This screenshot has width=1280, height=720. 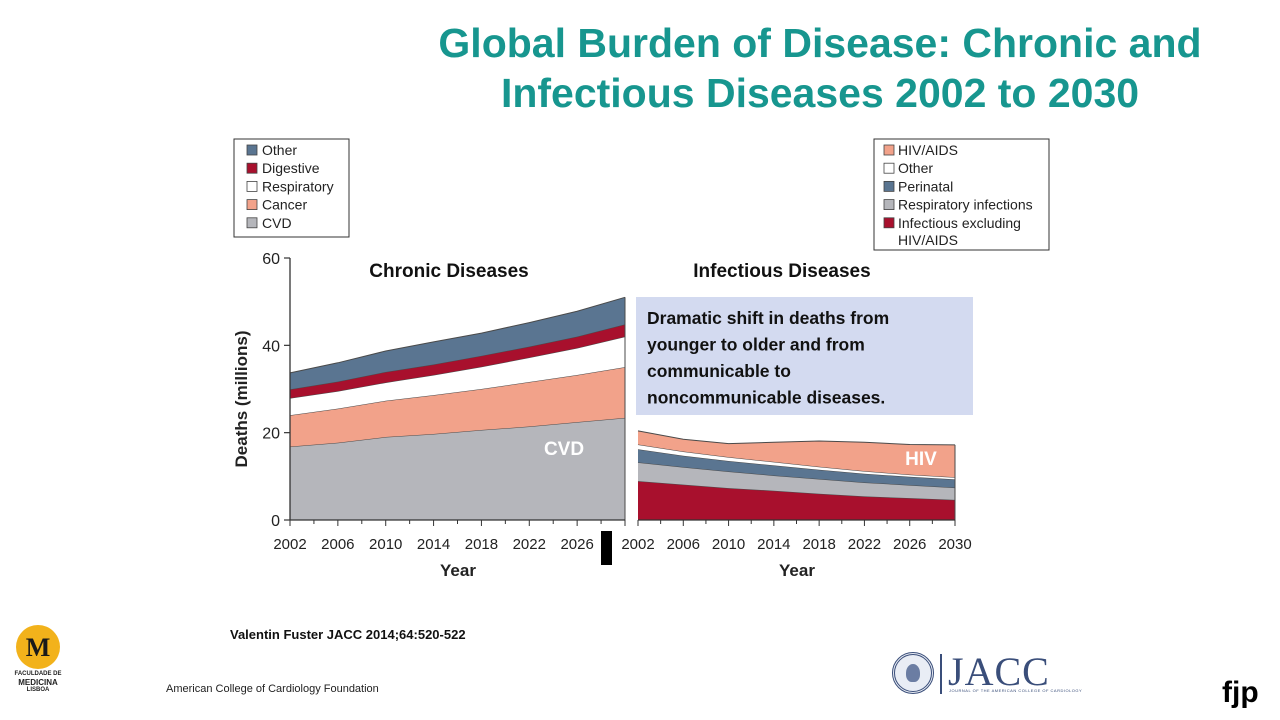 I want to click on infectious-area-infectious-excluding-hiv-aids, so click(x=796, y=500).